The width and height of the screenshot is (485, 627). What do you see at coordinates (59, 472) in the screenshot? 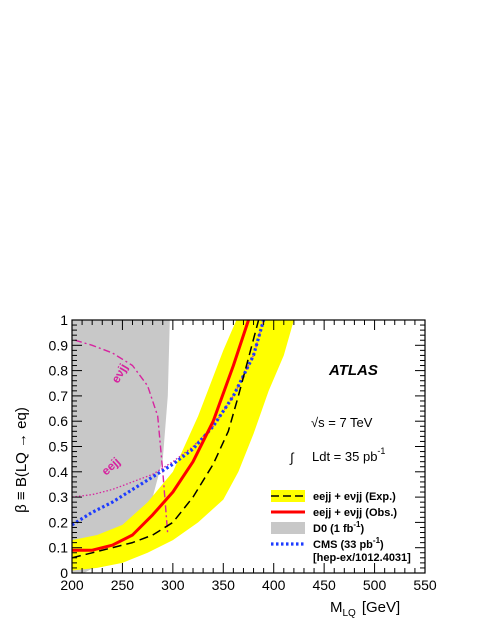
I see `y-tick-label: 0.4` at bounding box center [59, 472].